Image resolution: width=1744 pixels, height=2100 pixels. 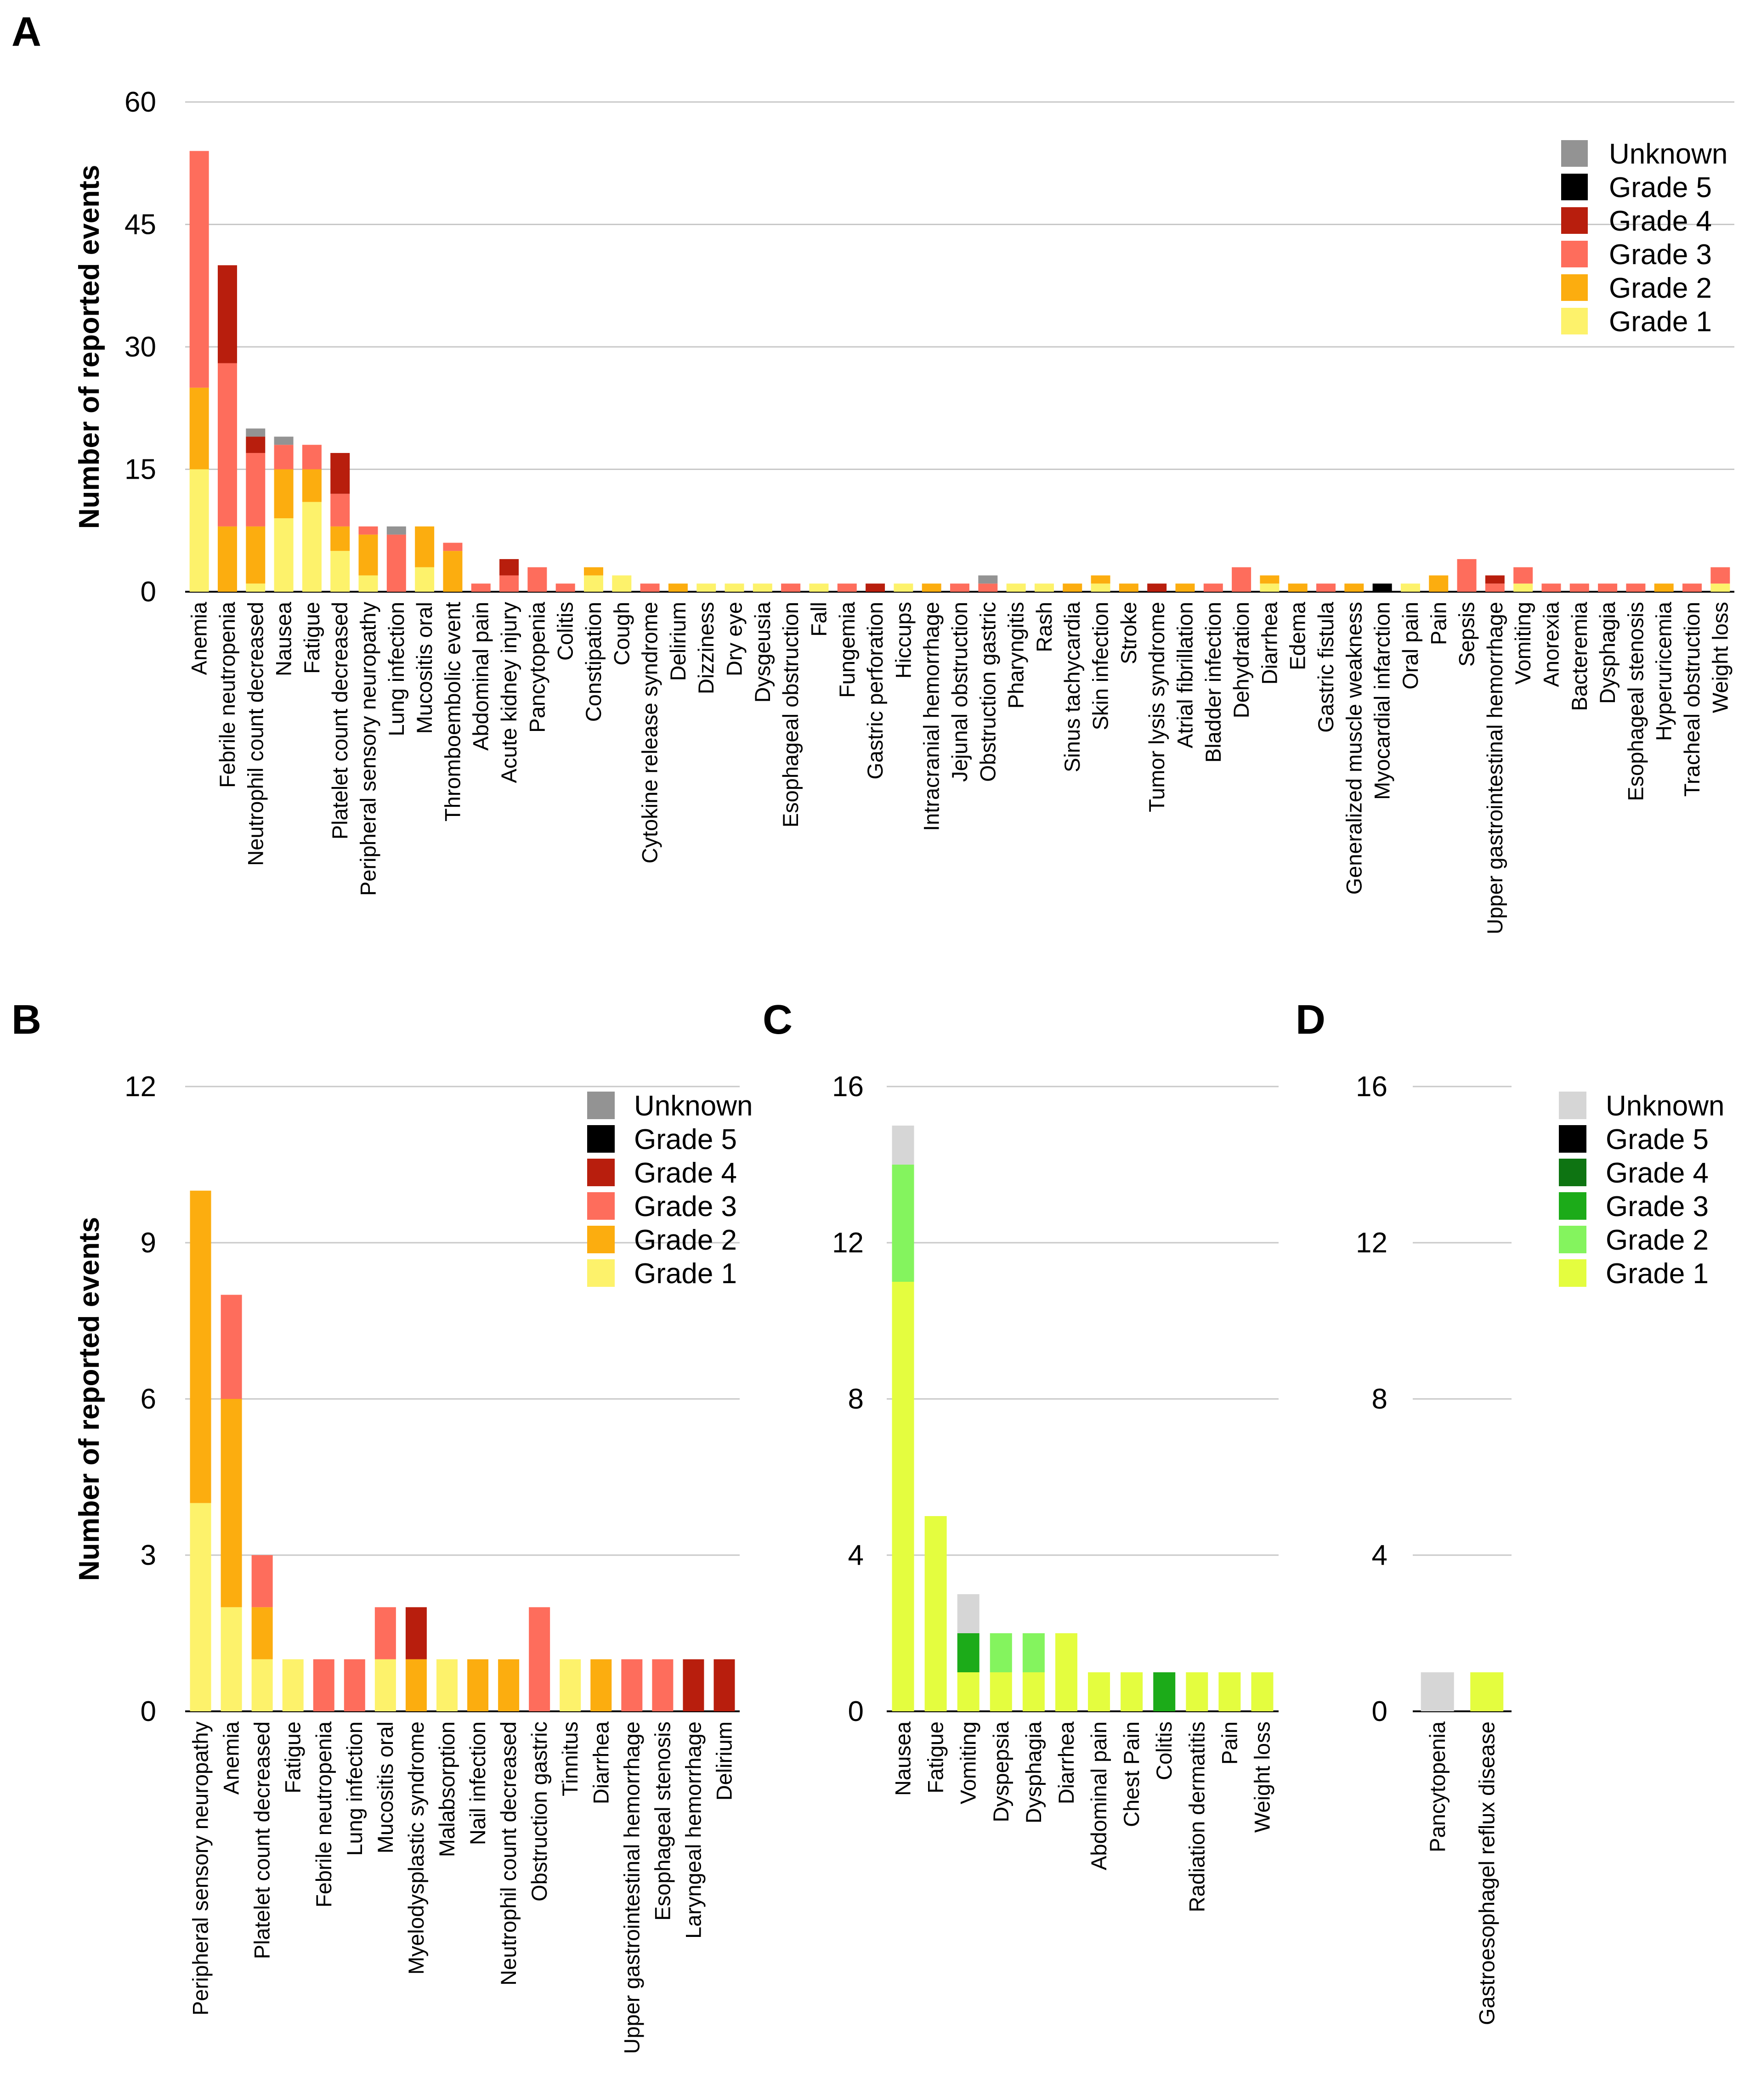 I want to click on x-tick-label: Cough, so click(x=621, y=634).